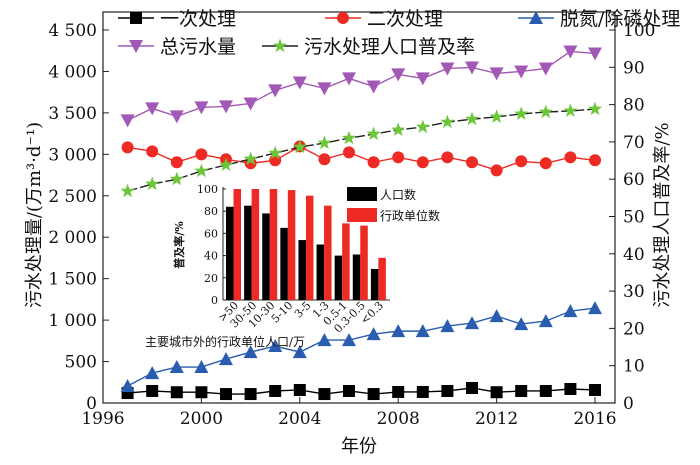 The height and width of the screenshot is (465, 700). Describe the element at coordinates (211, 211) in the screenshot. I see `inset-y-tick-label: 80` at that location.